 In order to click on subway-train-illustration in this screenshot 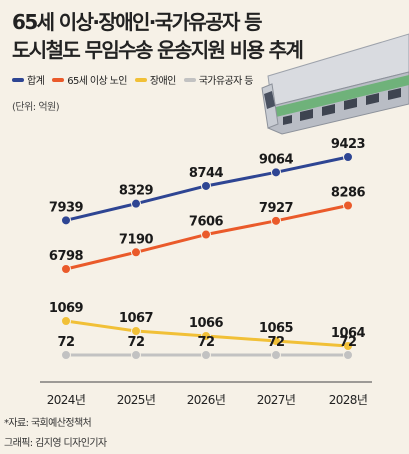, I will do `click(335, 84)`.